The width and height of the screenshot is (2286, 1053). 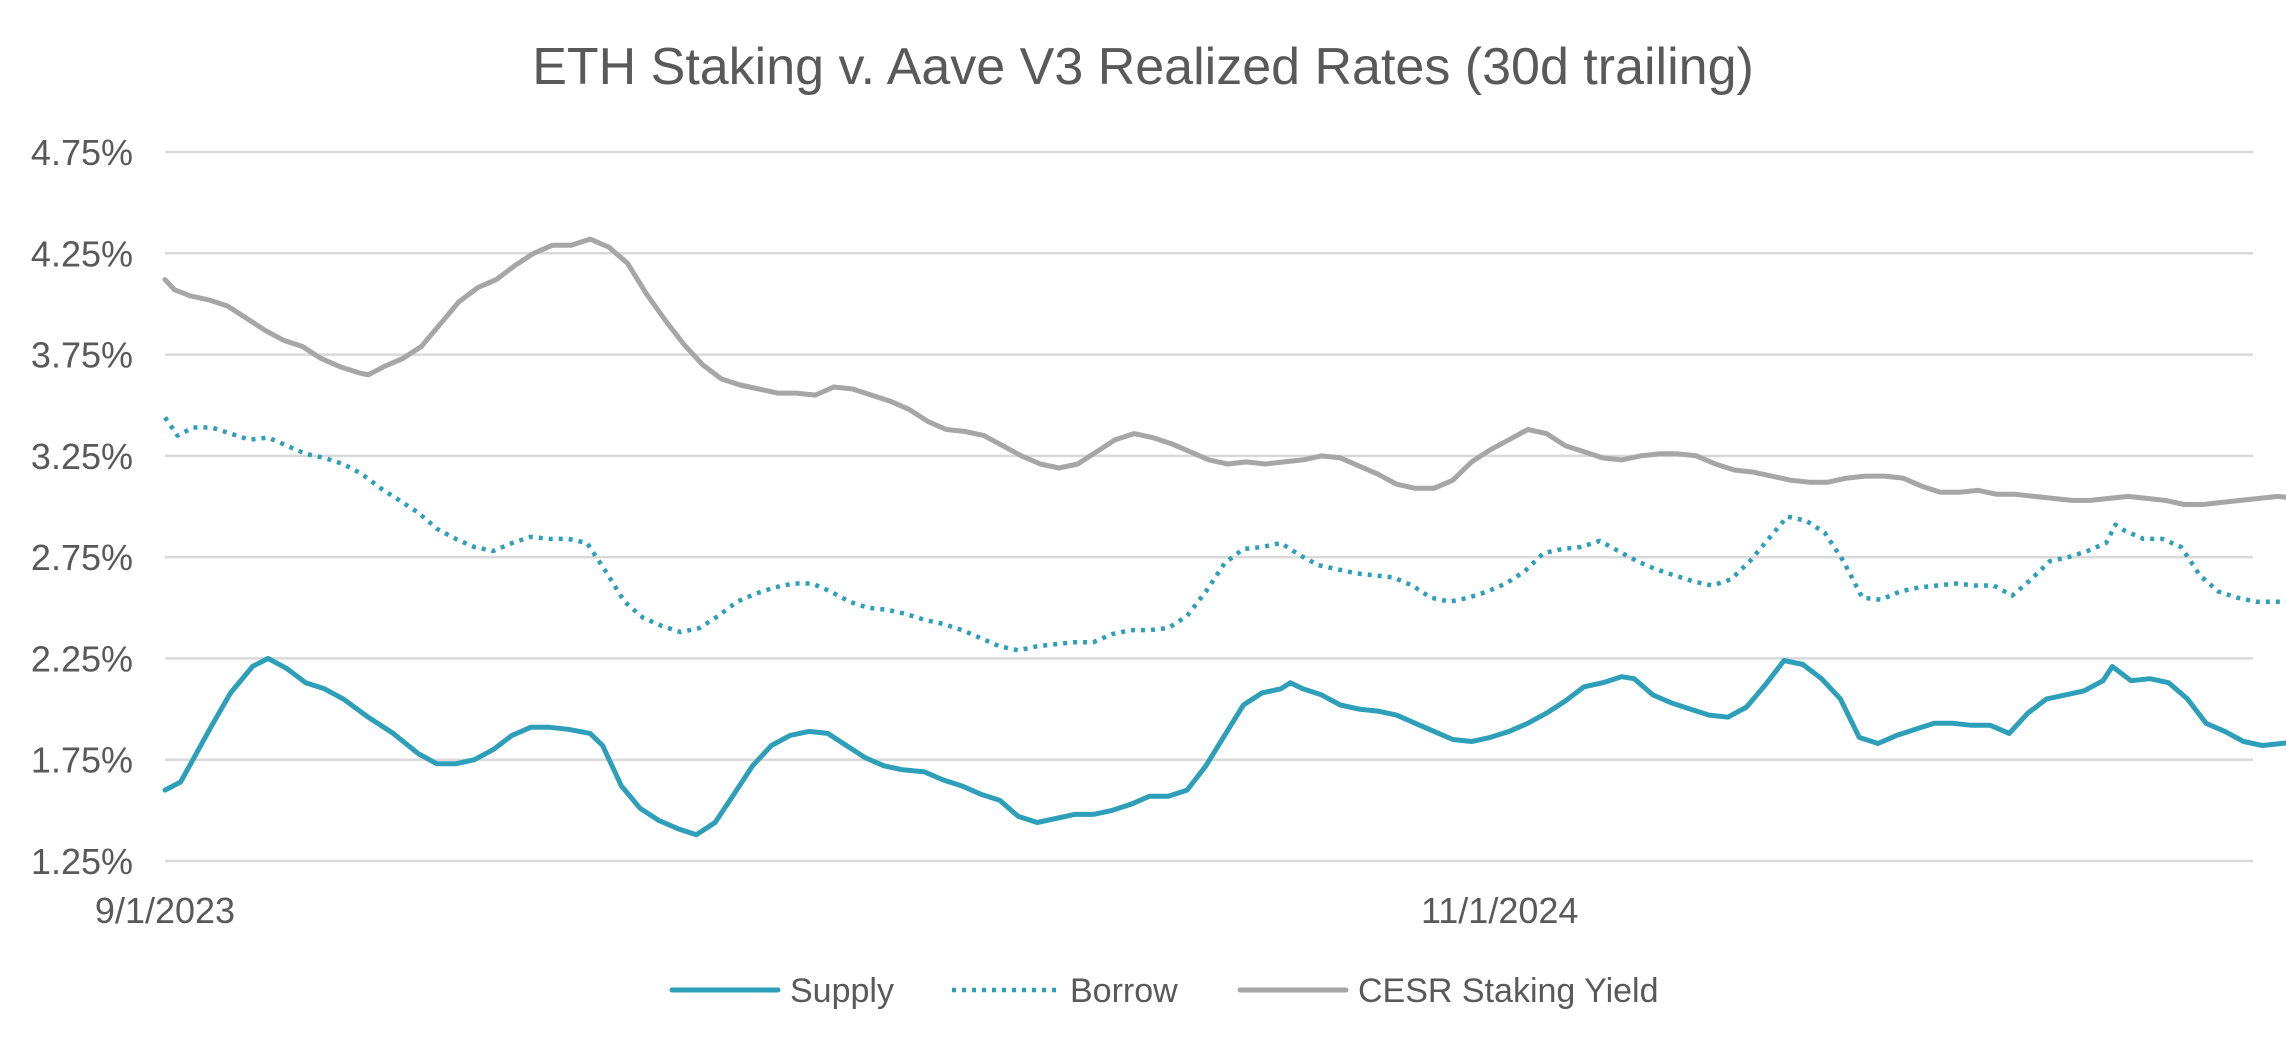 I want to click on y-tick-label: 1.25%, so click(x=82, y=861).